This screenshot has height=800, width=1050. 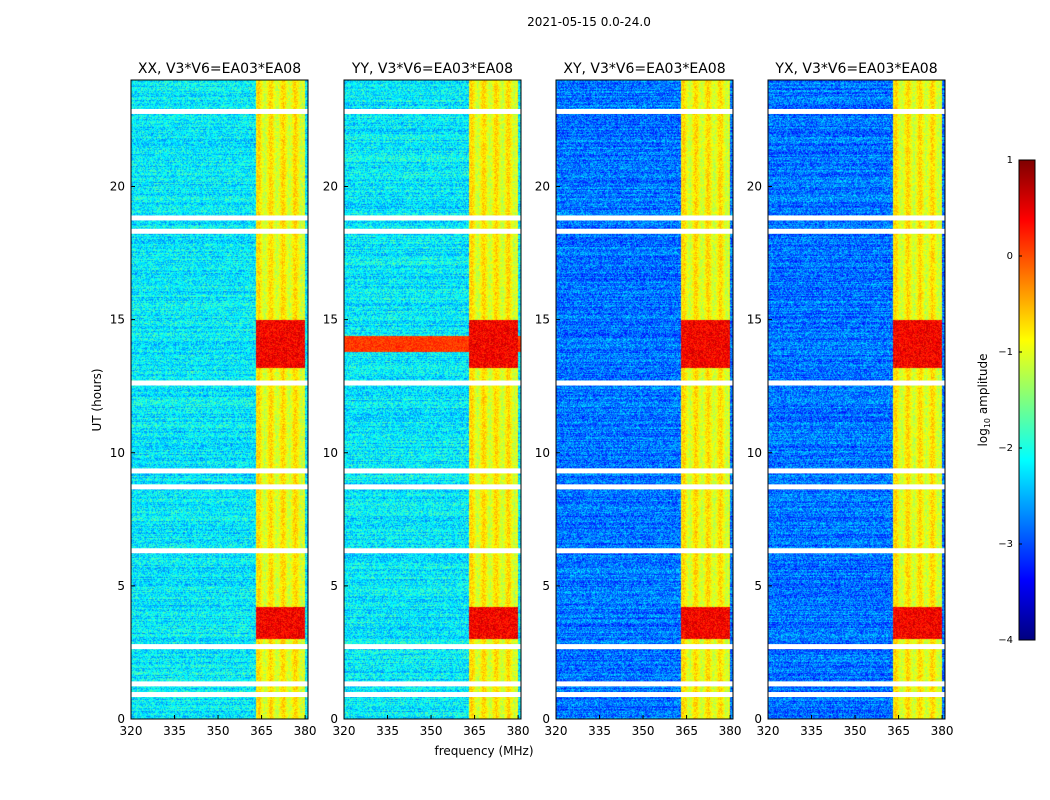 What do you see at coordinates (1010, 256) in the screenshot?
I see `colorbar-tick-label: 0` at bounding box center [1010, 256].